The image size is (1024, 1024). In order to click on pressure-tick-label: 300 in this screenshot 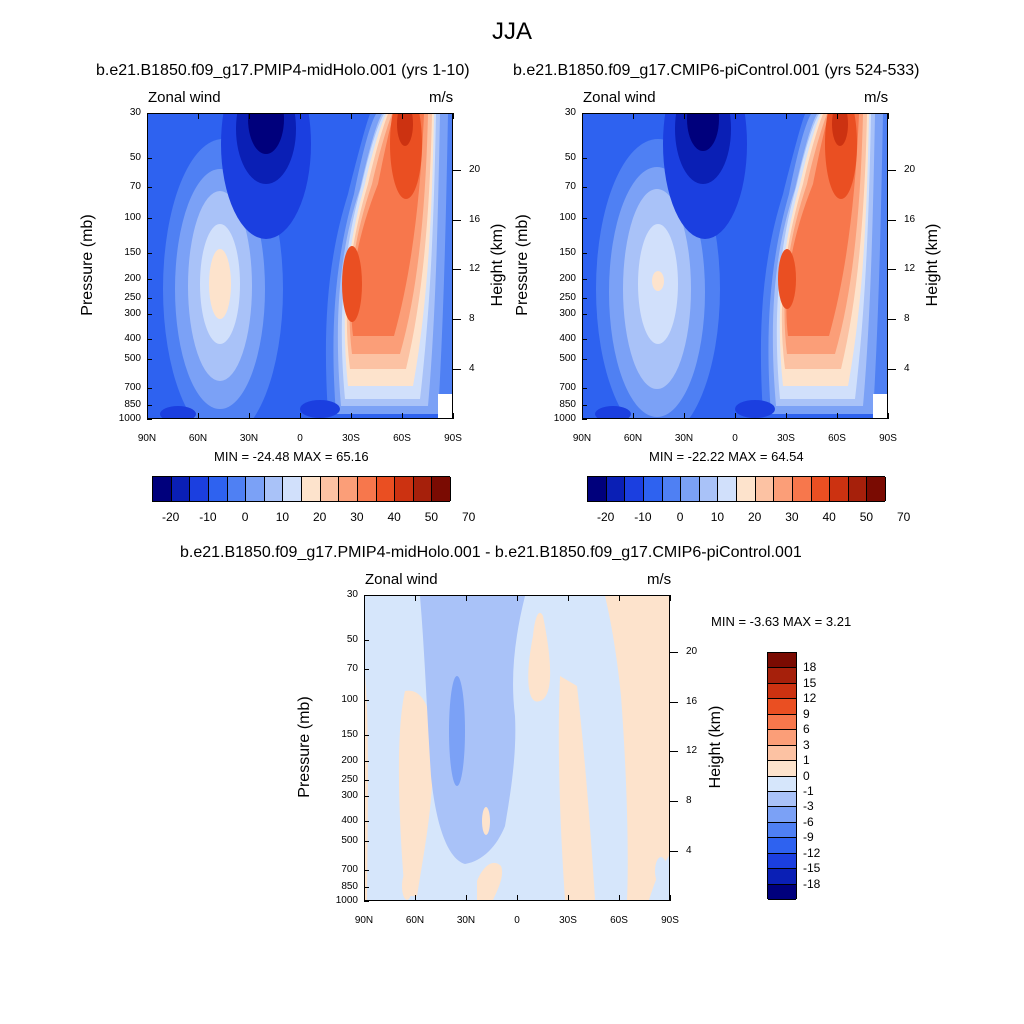, I will do `click(567, 313)`.